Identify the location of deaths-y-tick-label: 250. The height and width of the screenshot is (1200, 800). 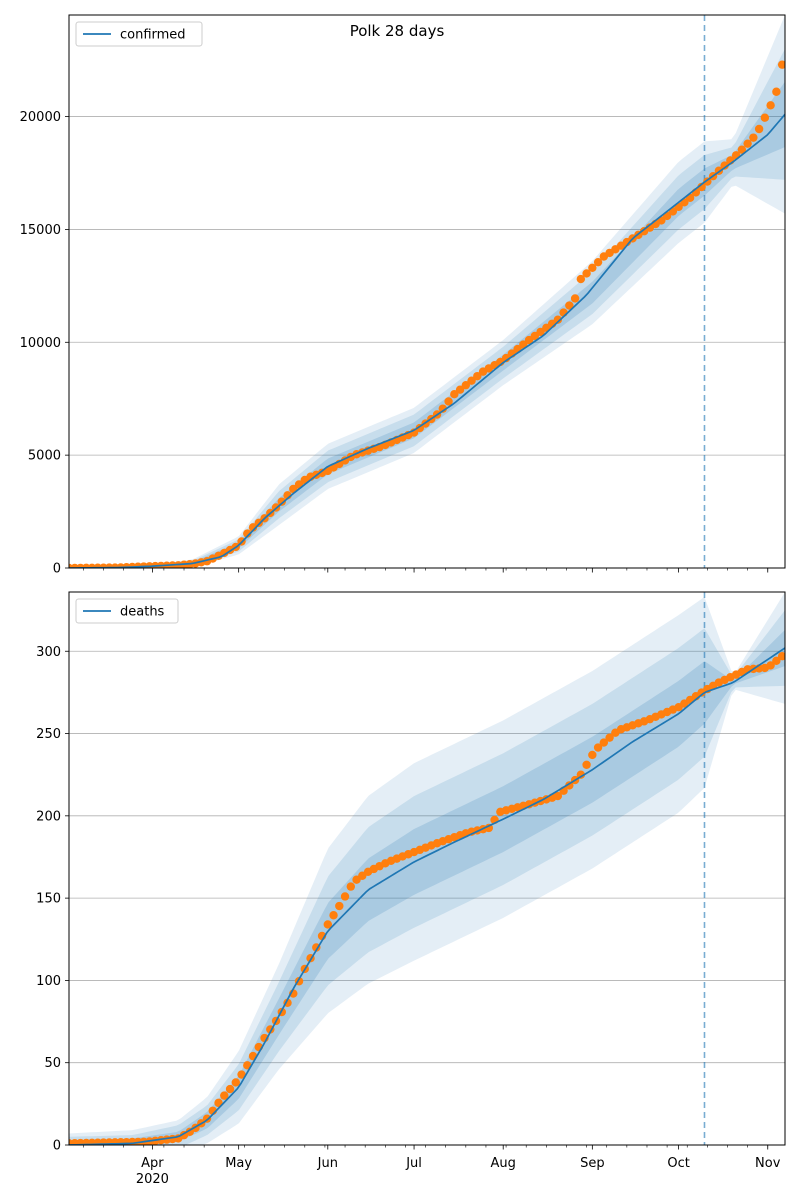
(48, 734).